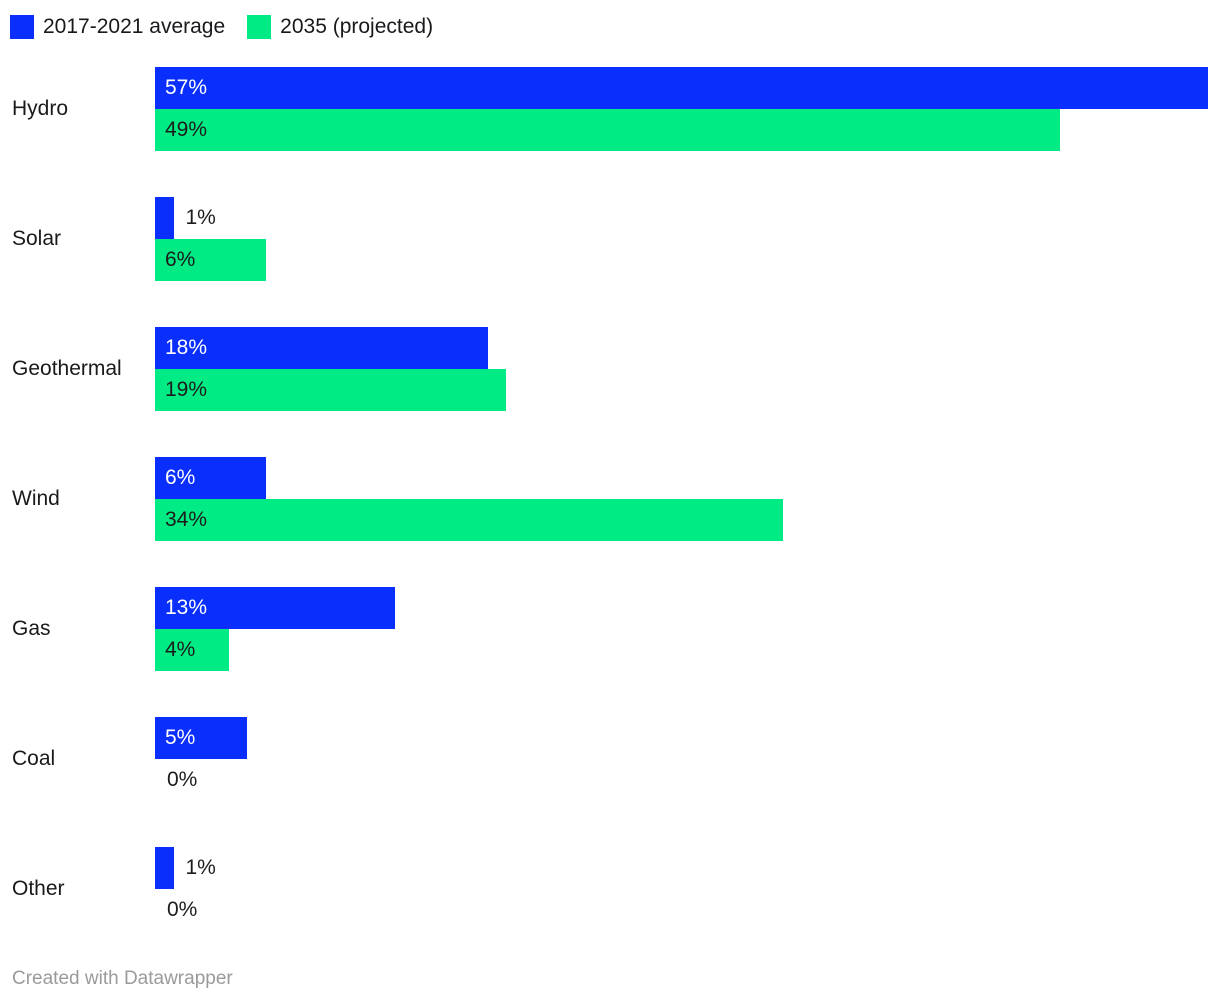 The image size is (1220, 1006). What do you see at coordinates (681, 650) in the screenshot?
I see `bar-line: 4%` at bounding box center [681, 650].